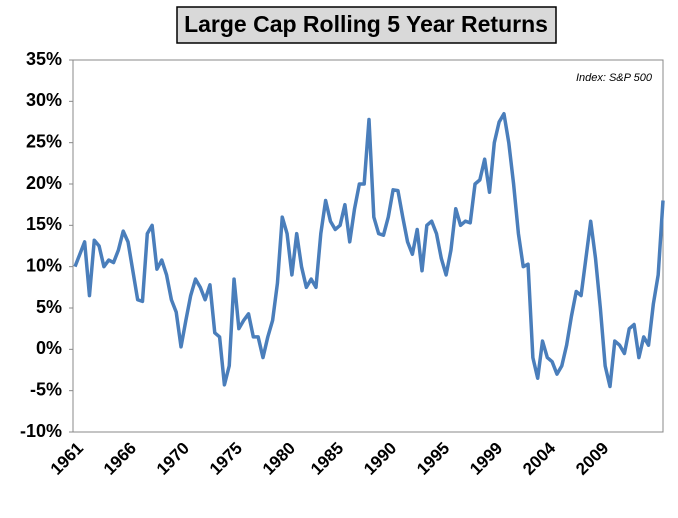 Image resolution: width=678 pixels, height=518 pixels. What do you see at coordinates (120, 459) in the screenshot?
I see `x-tick-label: 1966` at bounding box center [120, 459].